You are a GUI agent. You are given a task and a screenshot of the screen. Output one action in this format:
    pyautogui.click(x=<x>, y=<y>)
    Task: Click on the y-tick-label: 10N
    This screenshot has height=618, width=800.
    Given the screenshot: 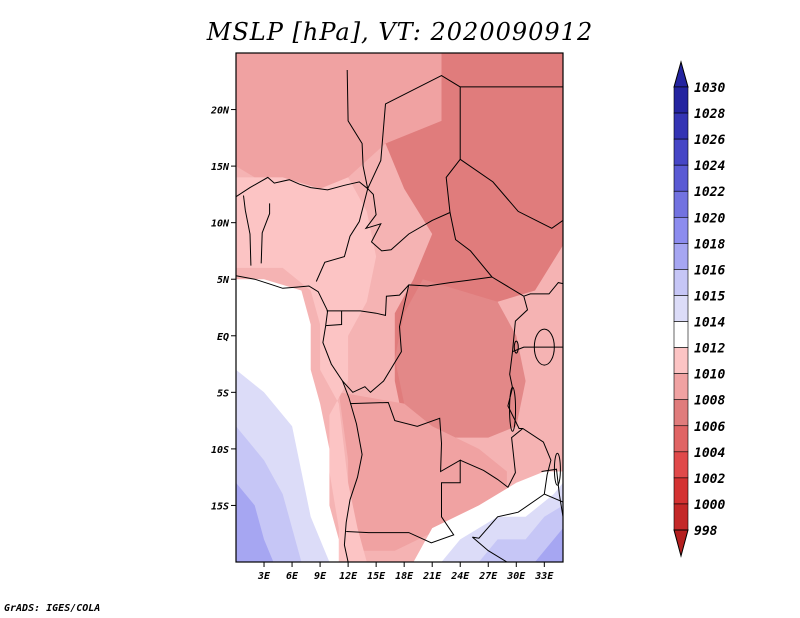 What is the action you would take?
    pyautogui.click(x=220, y=224)
    